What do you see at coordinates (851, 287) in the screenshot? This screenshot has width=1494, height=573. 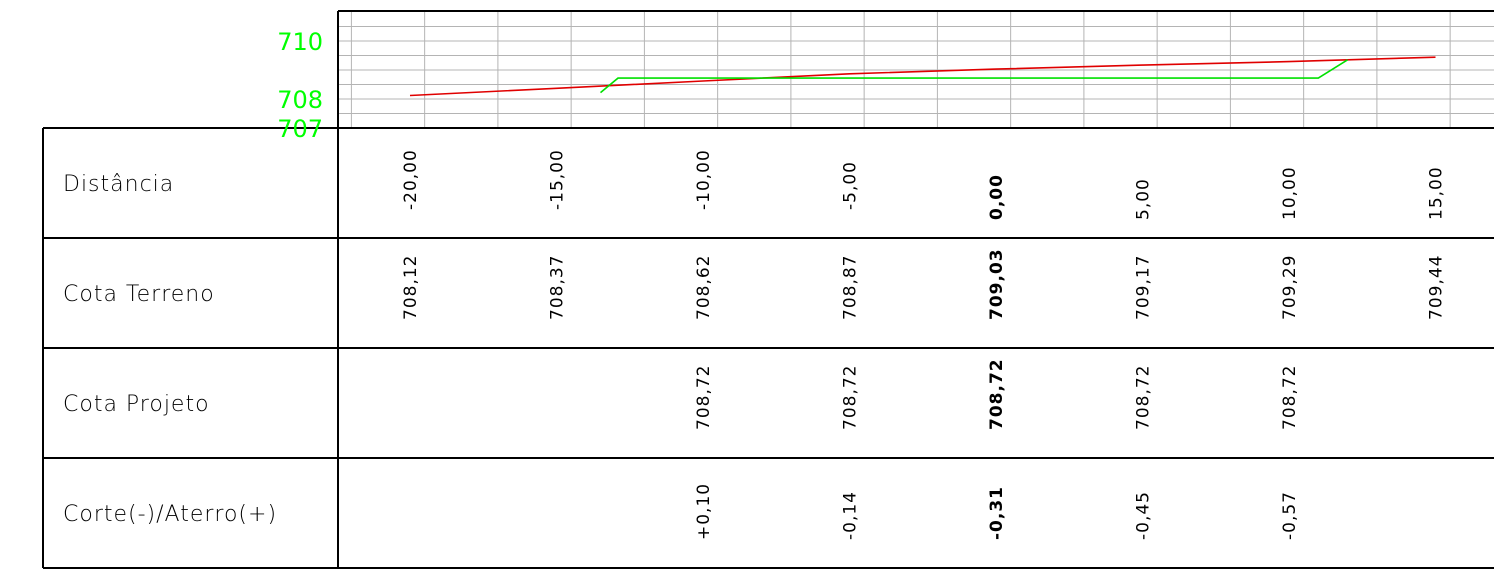 I see `table-cell-value: 708,87` at bounding box center [851, 287].